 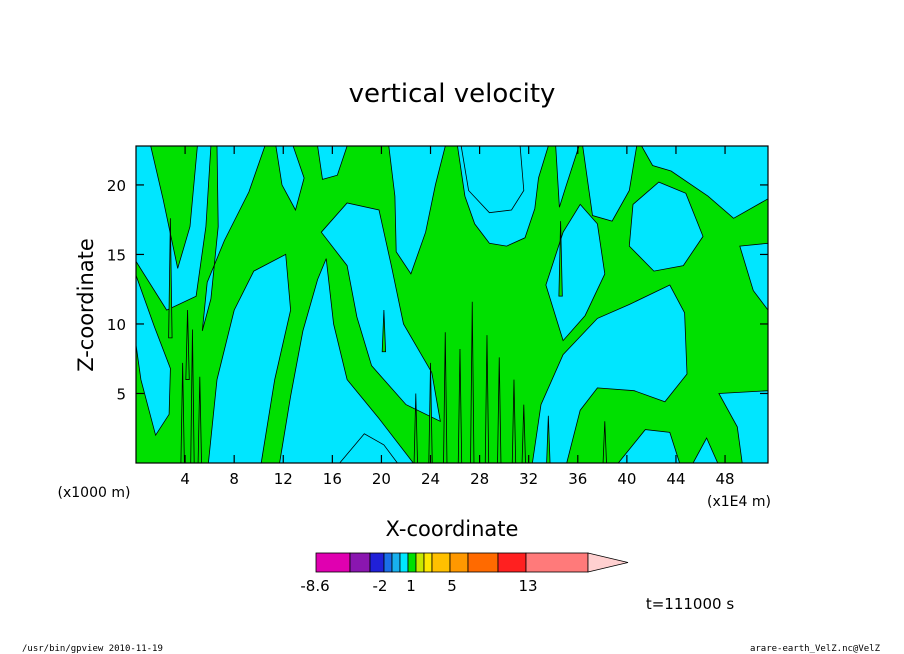 What do you see at coordinates (608, 562) in the screenshot?
I see `colorbar-arrow` at bounding box center [608, 562].